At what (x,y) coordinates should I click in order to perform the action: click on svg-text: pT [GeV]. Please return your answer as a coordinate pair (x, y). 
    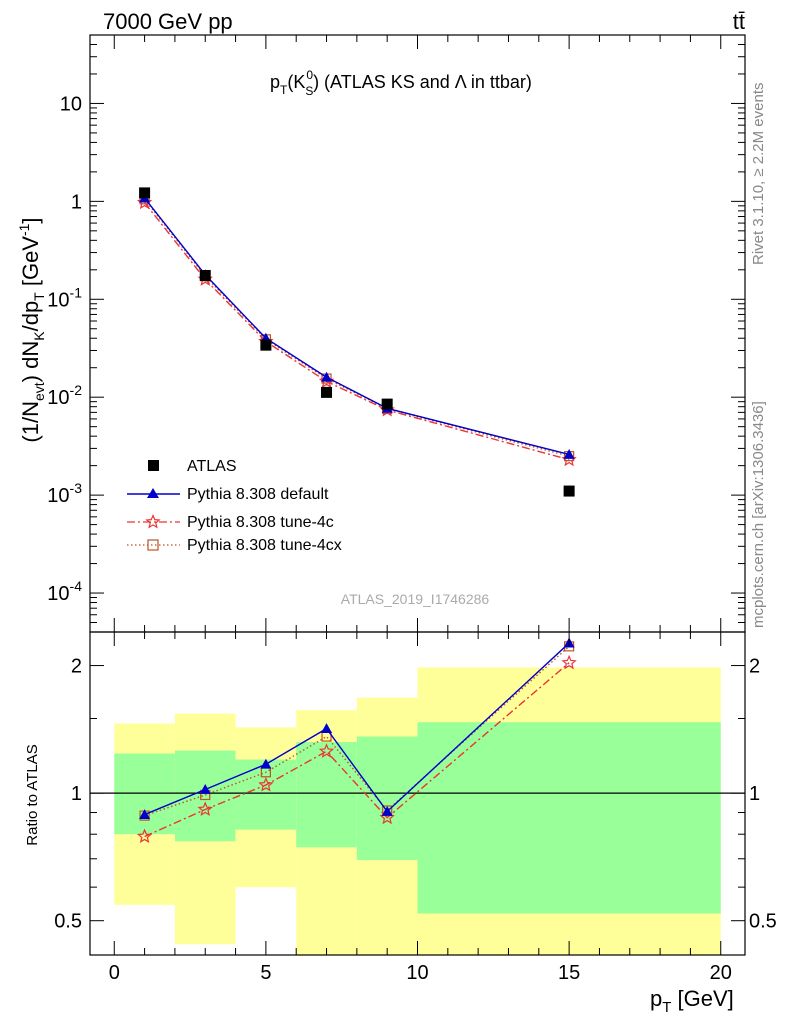
    Looking at the image, I should click on (692, 1001).